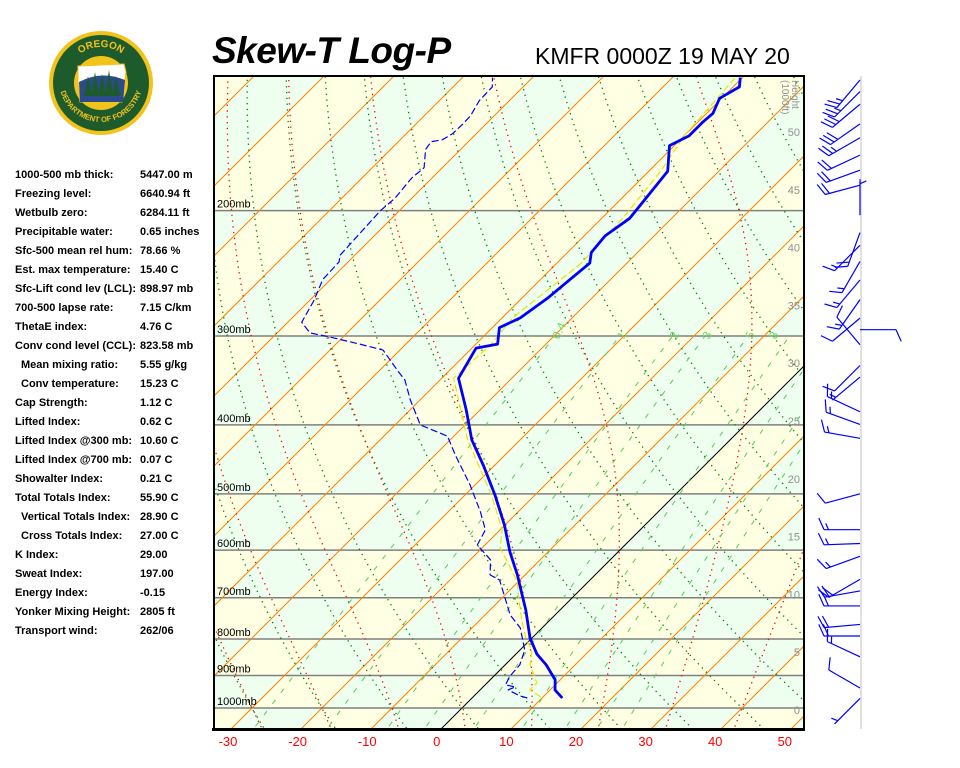  I want to click on index-value: 0.62 C, so click(156, 422).